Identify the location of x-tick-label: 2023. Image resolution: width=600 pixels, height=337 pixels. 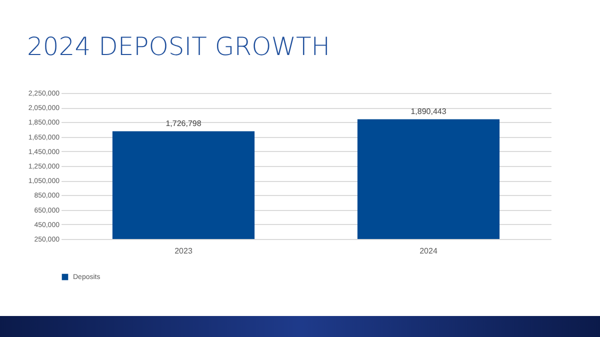
(183, 251).